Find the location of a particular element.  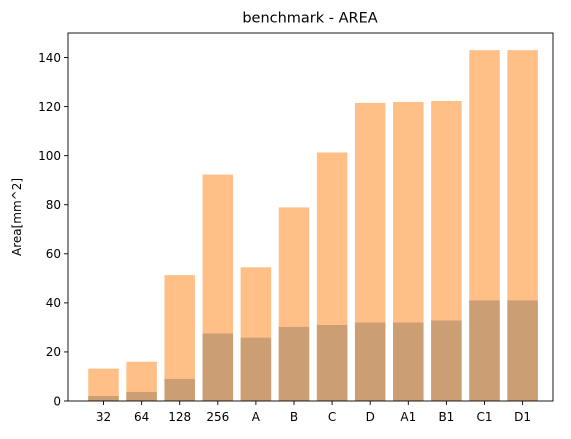

y-tick-label-80: 80 is located at coordinates (53, 205).